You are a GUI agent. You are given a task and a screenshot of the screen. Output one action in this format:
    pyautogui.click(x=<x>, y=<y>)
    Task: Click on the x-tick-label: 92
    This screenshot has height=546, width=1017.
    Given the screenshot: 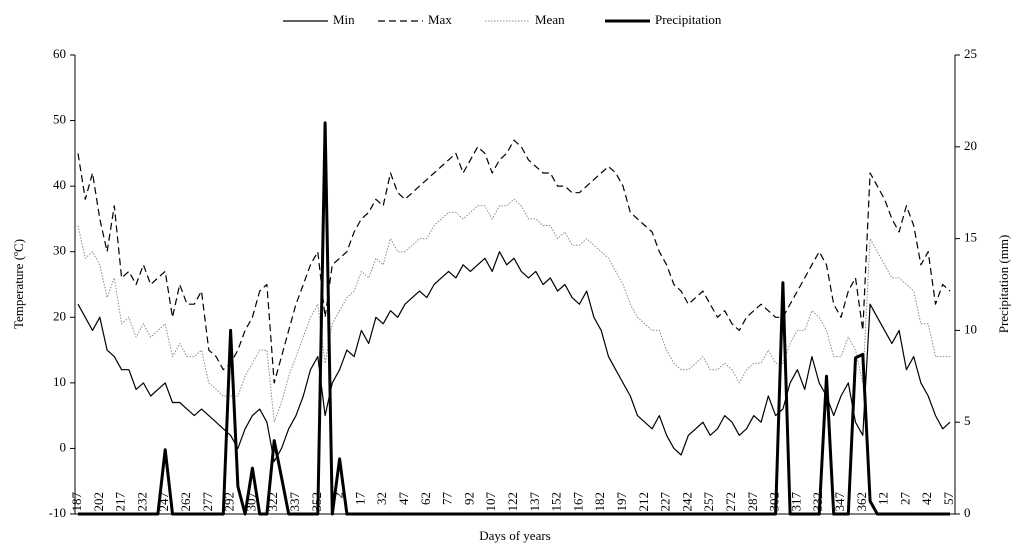 What is the action you would take?
    pyautogui.click(x=468, y=498)
    